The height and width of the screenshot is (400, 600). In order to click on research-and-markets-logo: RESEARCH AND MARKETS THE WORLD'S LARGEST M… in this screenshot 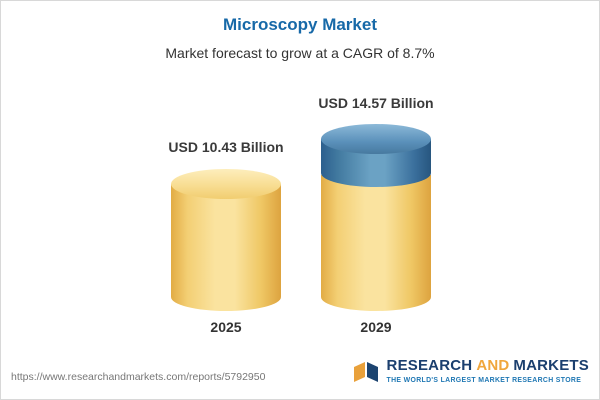, I will do `click(470, 371)`.